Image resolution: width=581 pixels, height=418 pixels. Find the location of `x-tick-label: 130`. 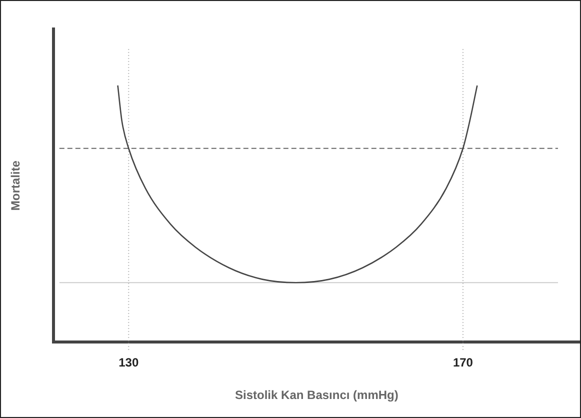

x-tick-label: 130 is located at coordinates (128, 363).